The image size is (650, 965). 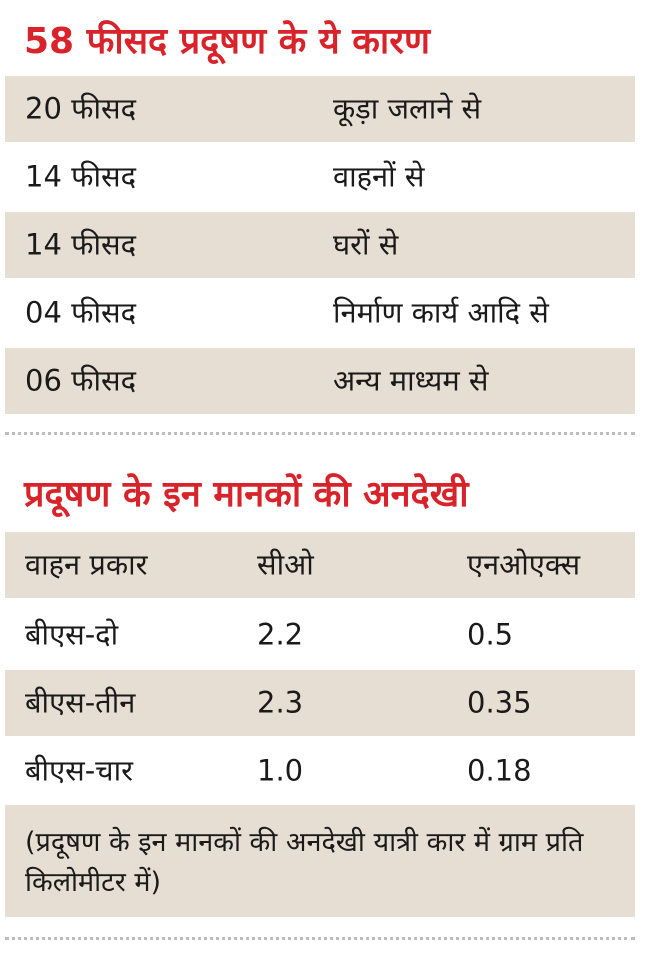 What do you see at coordinates (524, 564) in the screenshot?
I see `column-header-nox: एनओएक्स` at bounding box center [524, 564].